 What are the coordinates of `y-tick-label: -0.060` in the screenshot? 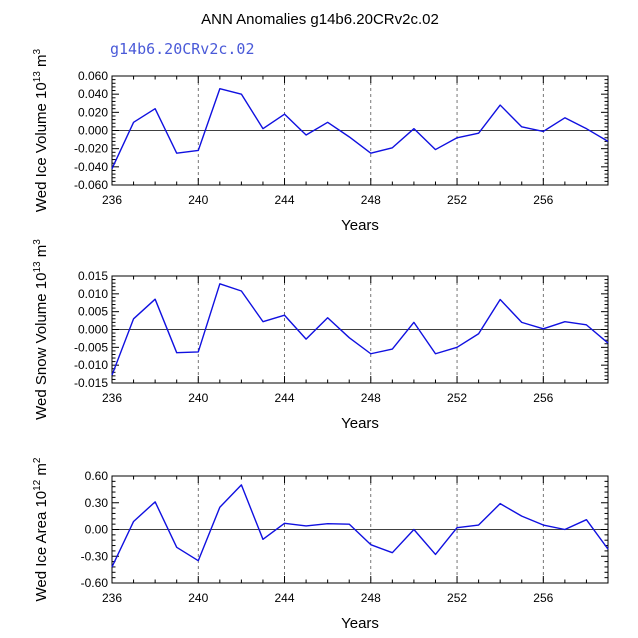 It's located at (91, 185).